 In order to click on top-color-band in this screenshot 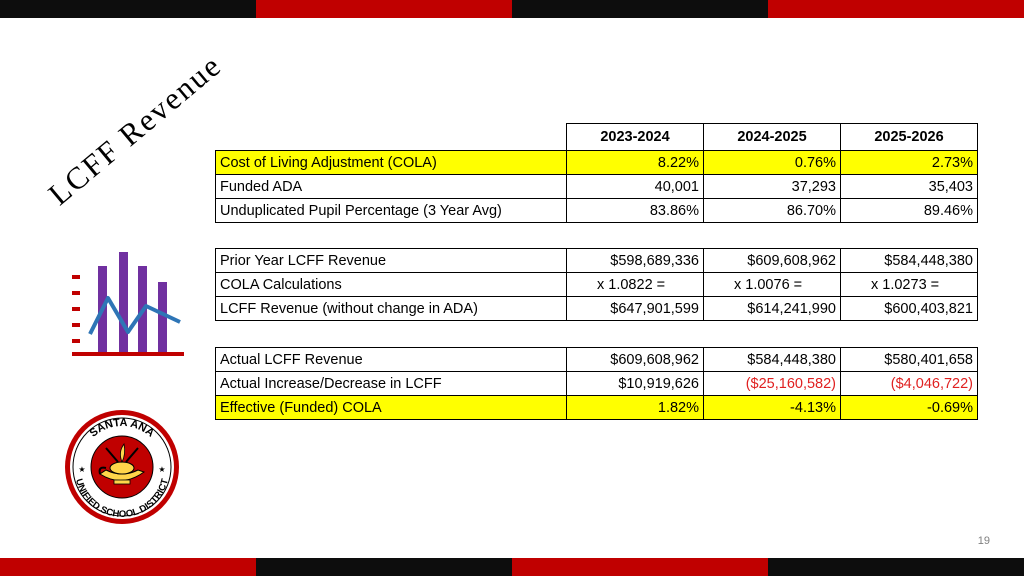, I will do `click(512, 9)`.